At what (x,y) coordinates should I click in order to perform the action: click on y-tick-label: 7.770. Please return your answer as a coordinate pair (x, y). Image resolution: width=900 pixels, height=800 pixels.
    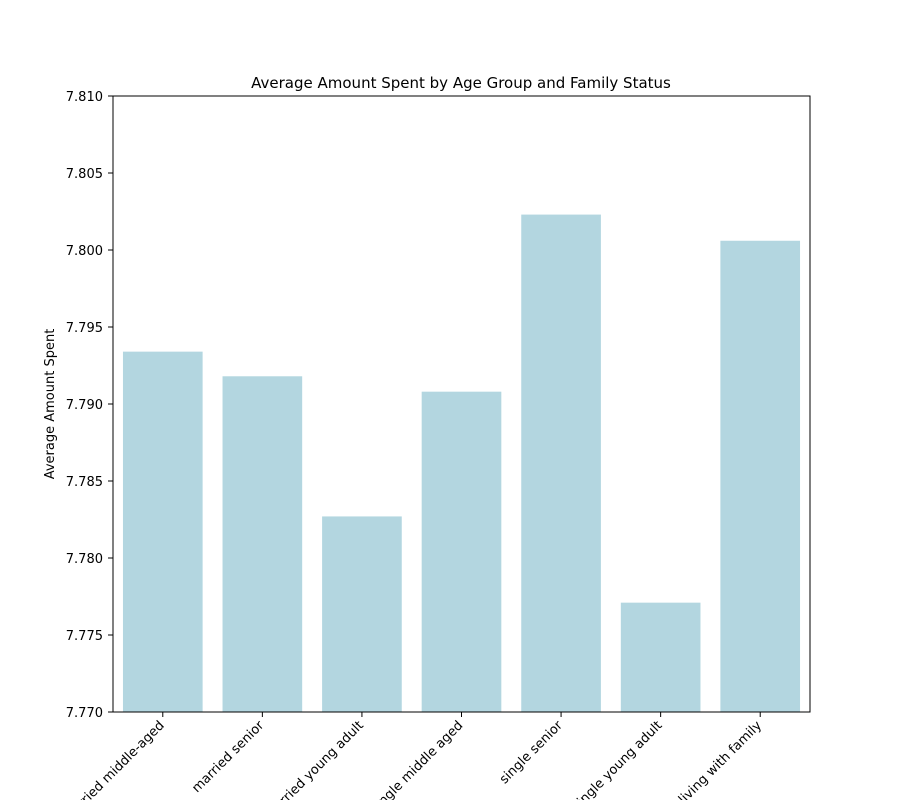
    Looking at the image, I should click on (84, 713).